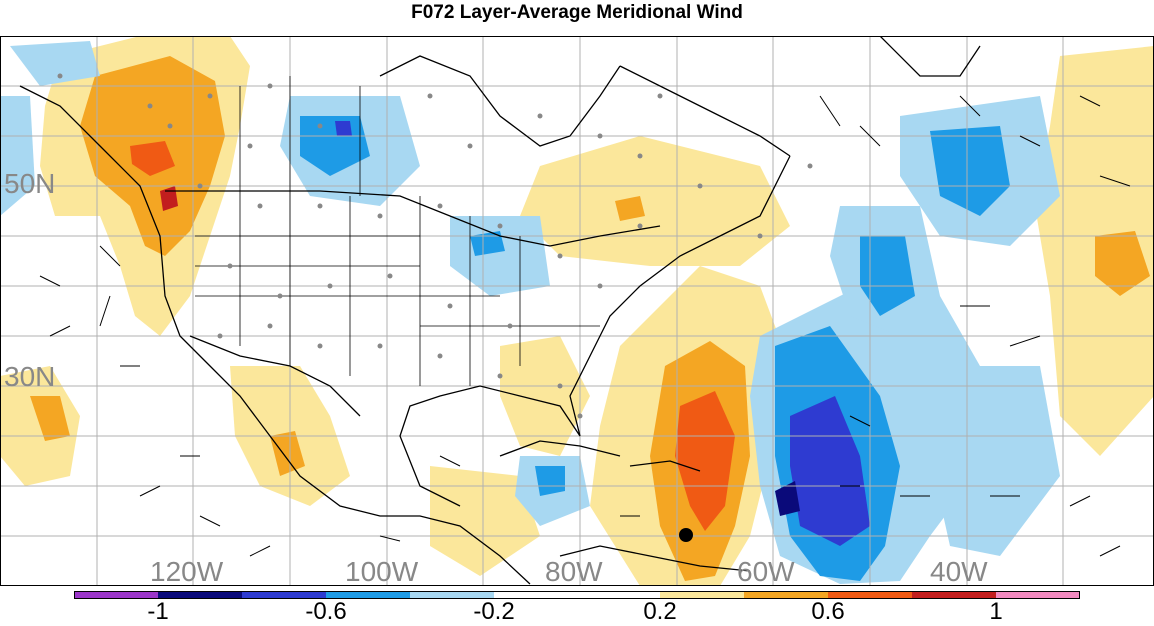 The height and width of the screenshot is (626, 1154). Describe the element at coordinates (287, 453) in the screenshot. I see `mexico-core` at that location.